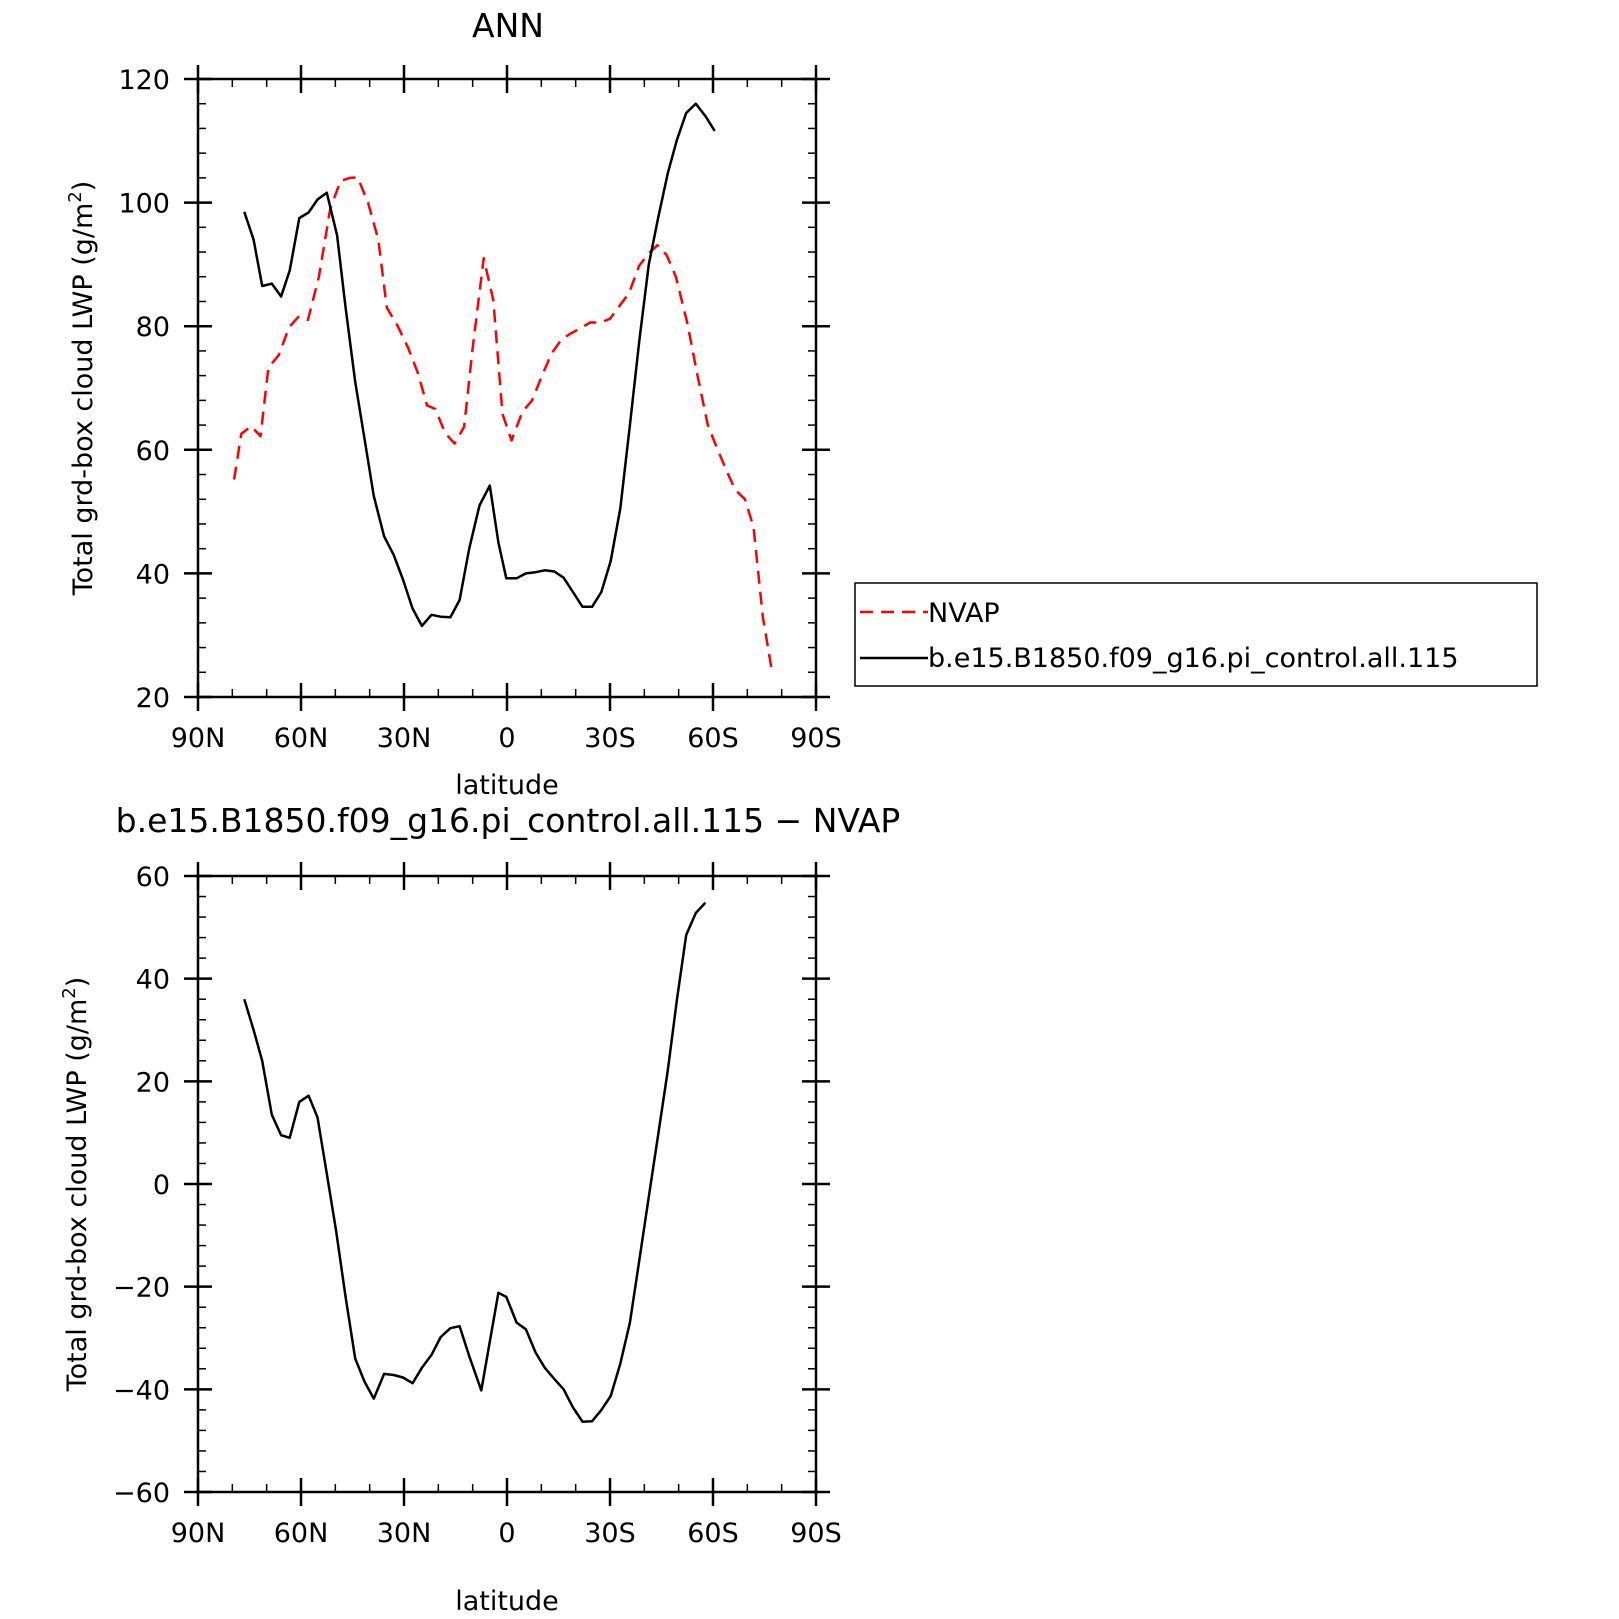  I want to click on top-y-axis-label: Total grd-box cloud LWP (g/m2), so click(82, 389).